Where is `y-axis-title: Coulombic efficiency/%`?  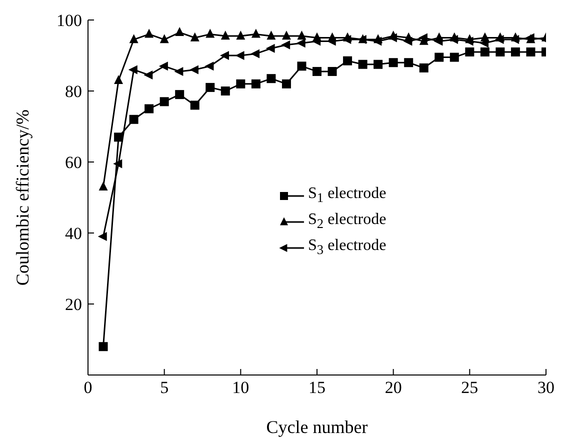
y-axis-title: Coulombic efficiency/% is located at coordinates (22, 197).